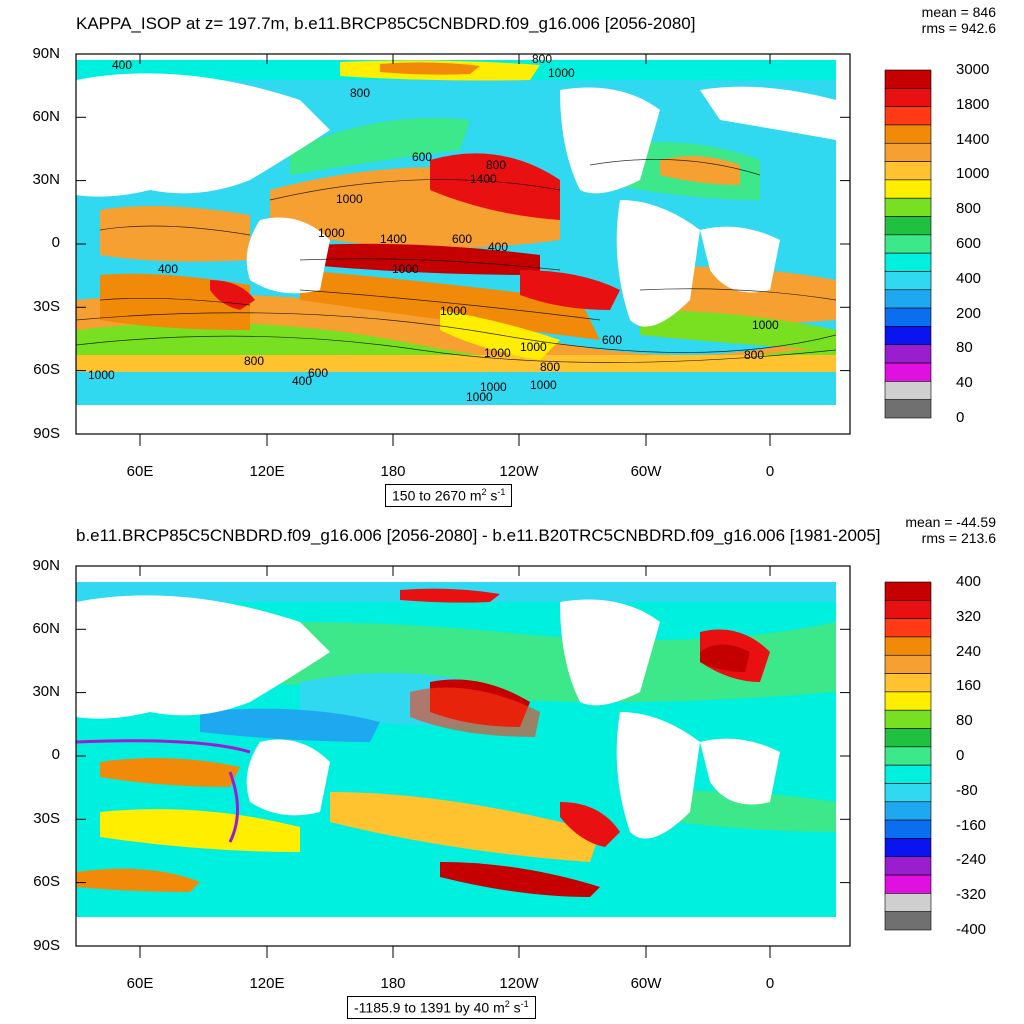 Image resolution: width=1024 pixels, height=1024 pixels. Describe the element at coordinates (964, 383) in the screenshot. I see `colorbar-label: 40` at that location.